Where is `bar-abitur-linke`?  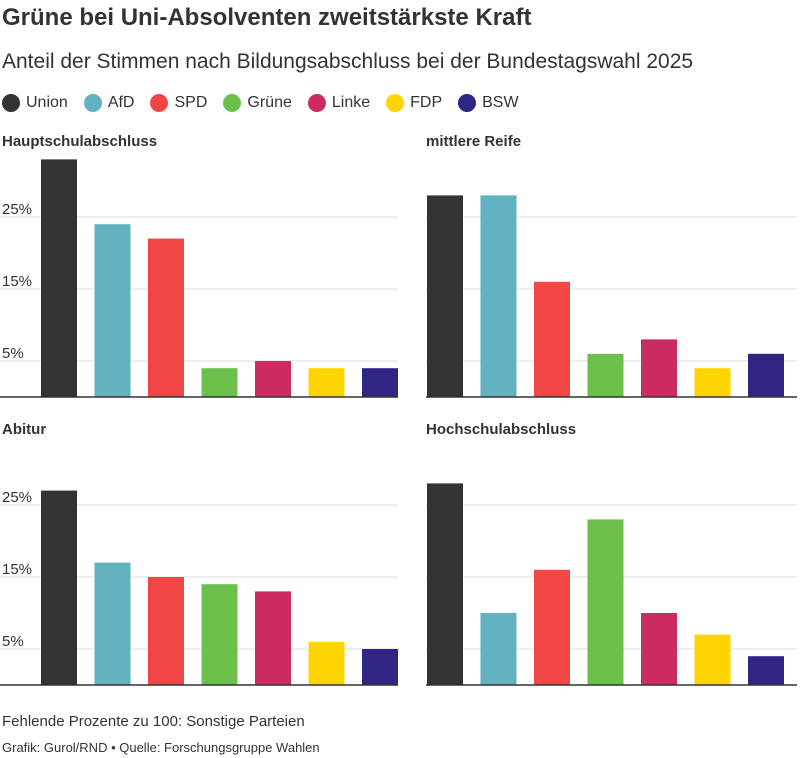 bar-abitur-linke is located at coordinates (273, 638).